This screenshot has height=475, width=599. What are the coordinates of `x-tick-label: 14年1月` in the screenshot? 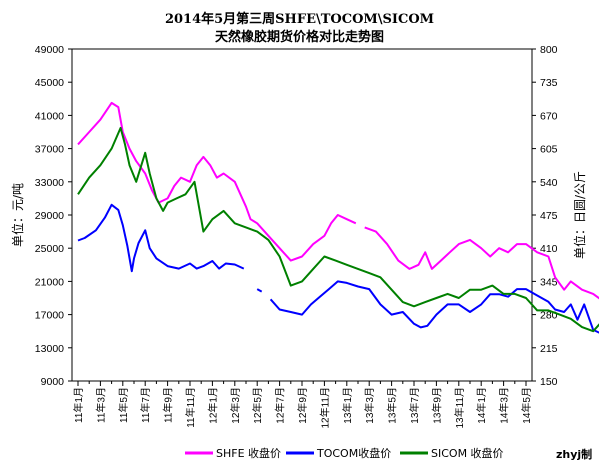 It's located at (481, 405).